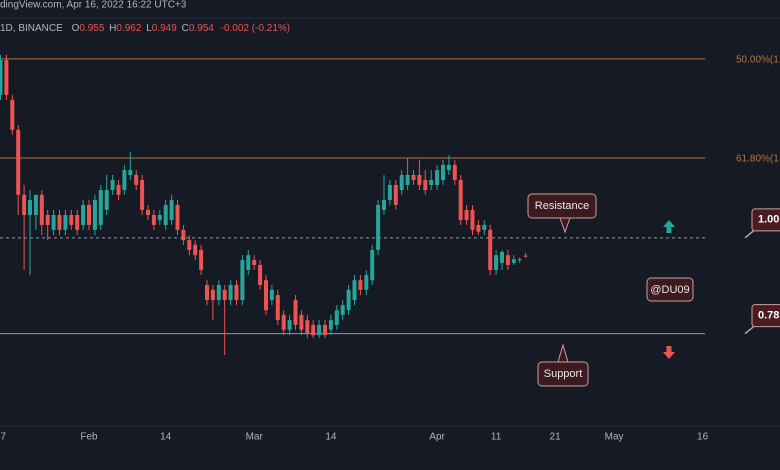 Image resolution: width=780 pixels, height=470 pixels. I want to click on ohlc-label: L, so click(149, 28).